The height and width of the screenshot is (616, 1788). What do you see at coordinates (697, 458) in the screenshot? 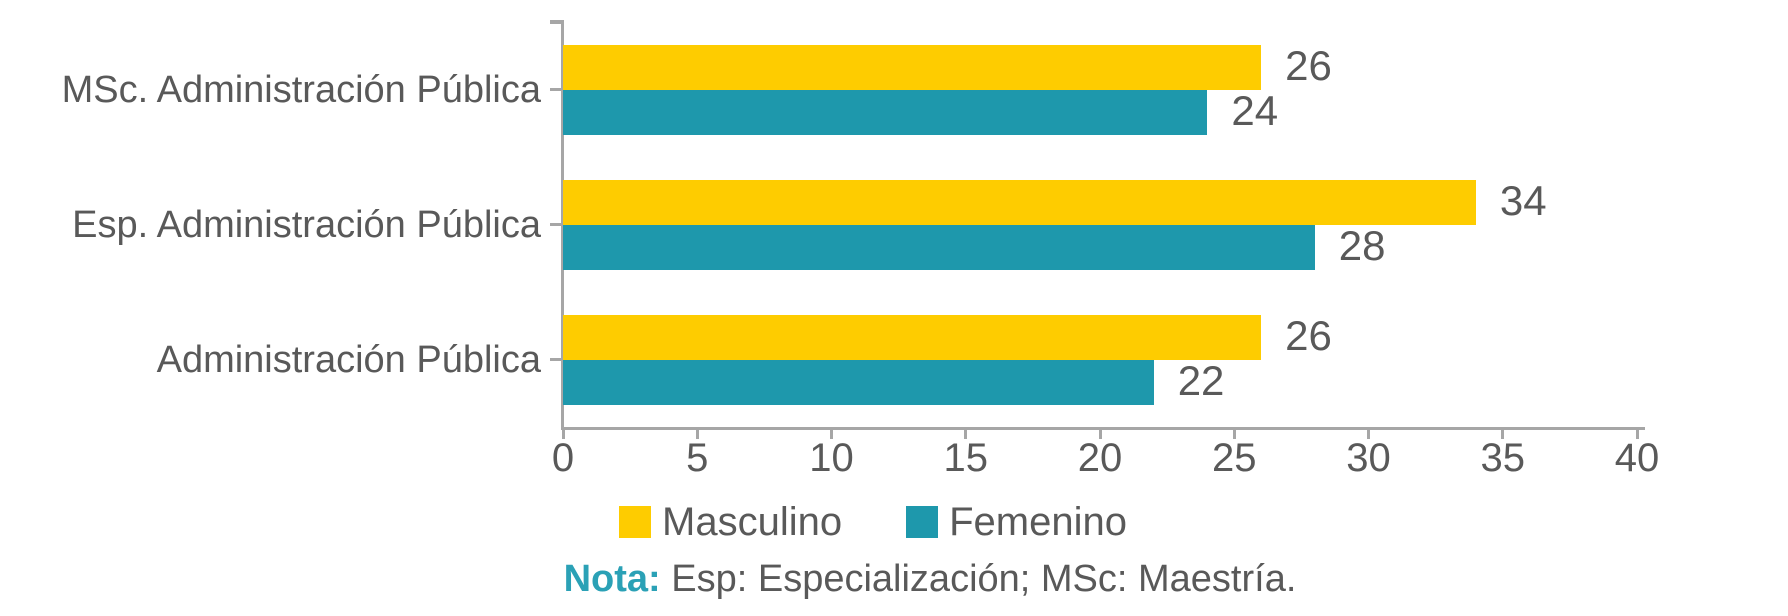
I see `x-tick-label: 5` at bounding box center [697, 458].